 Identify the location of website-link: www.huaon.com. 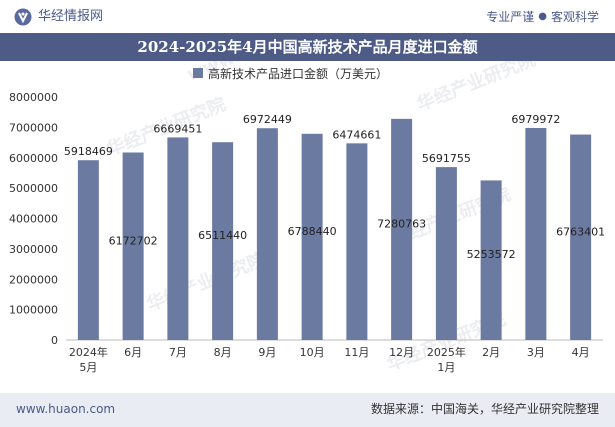
(66, 409).